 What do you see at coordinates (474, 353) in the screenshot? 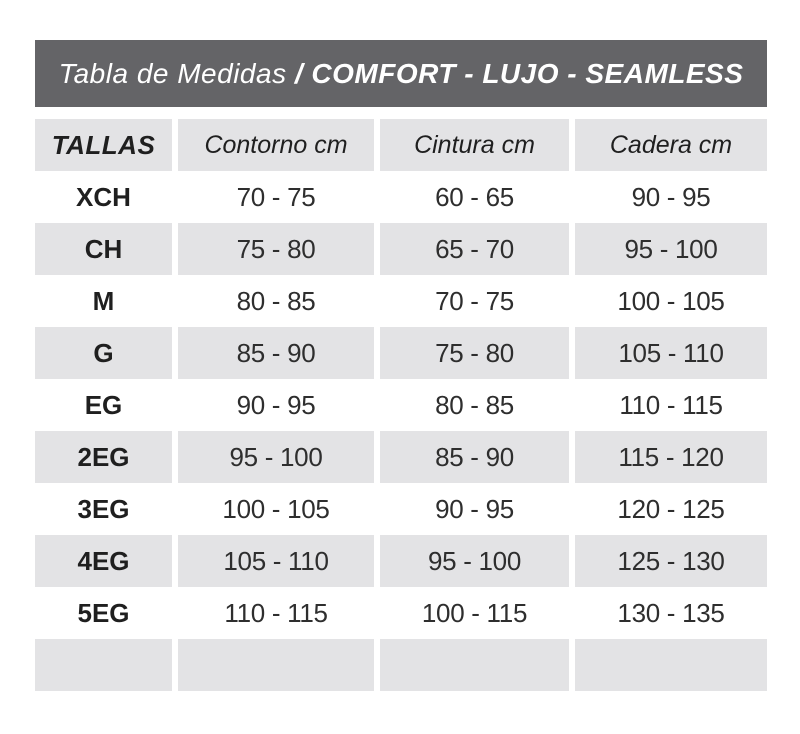
I see `cintura-value: 75 - 80` at bounding box center [474, 353].